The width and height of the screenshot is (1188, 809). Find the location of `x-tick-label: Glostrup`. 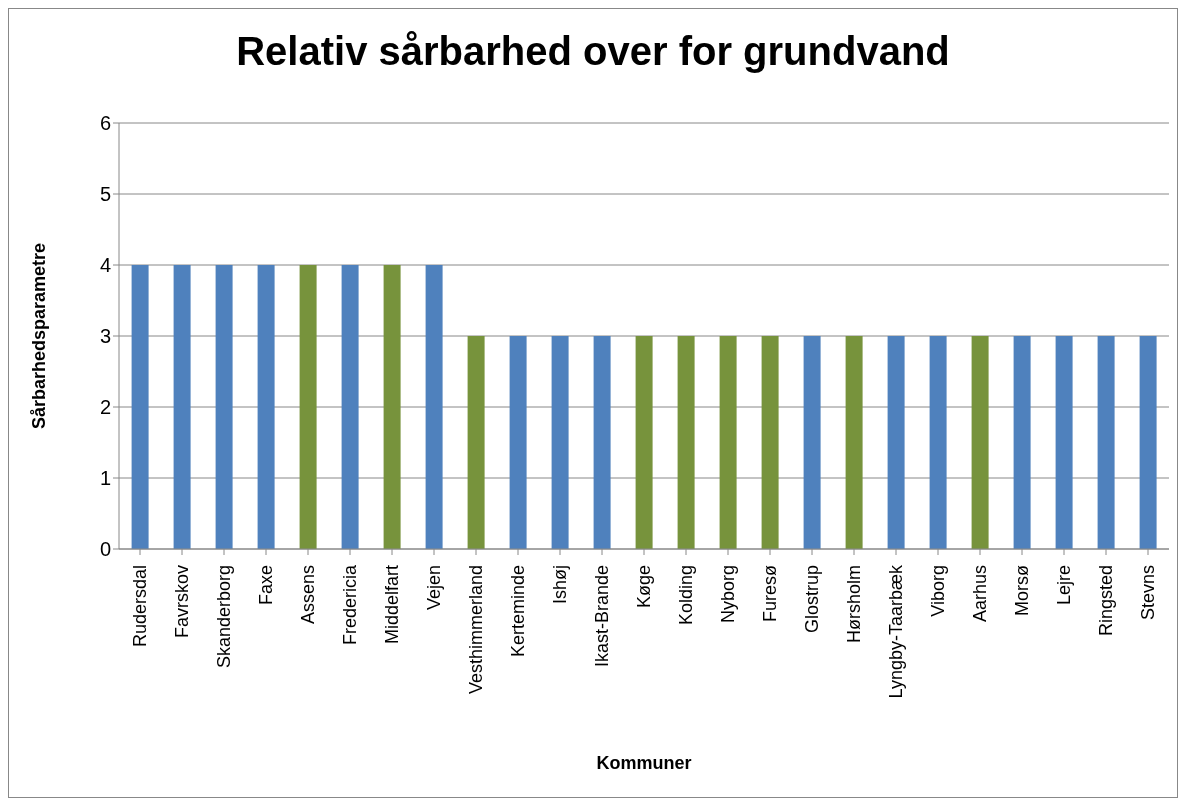

x-tick-label: Glostrup is located at coordinates (812, 599).